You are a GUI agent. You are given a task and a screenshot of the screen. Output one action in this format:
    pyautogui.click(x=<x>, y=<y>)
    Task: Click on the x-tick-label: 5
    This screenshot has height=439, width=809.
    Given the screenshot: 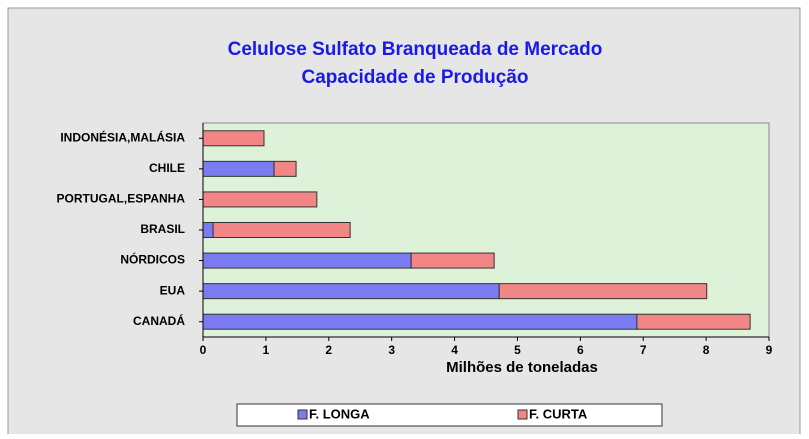 What is the action you would take?
    pyautogui.click(x=517, y=350)
    